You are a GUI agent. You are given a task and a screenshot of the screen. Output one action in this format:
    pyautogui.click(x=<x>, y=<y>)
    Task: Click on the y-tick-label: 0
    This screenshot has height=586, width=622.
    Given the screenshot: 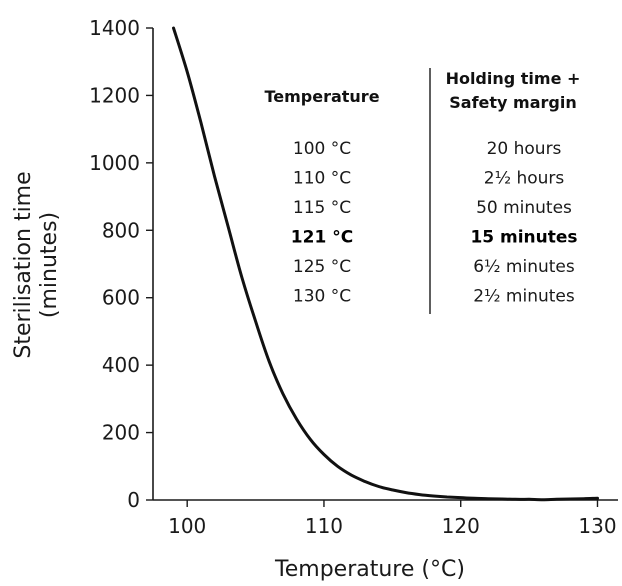 What is the action you would take?
    pyautogui.click(x=133, y=500)
    